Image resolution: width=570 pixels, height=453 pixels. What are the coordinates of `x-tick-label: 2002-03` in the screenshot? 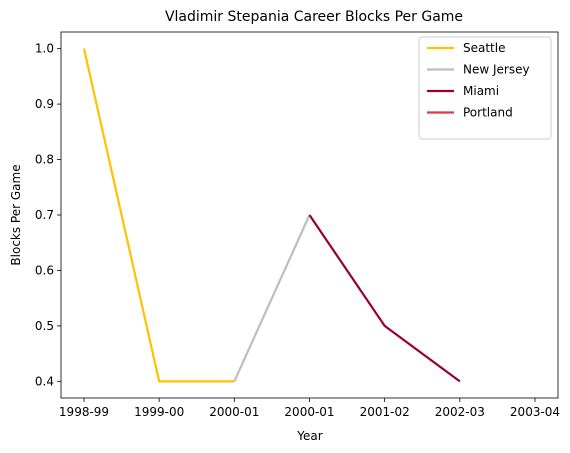 It's located at (460, 412).